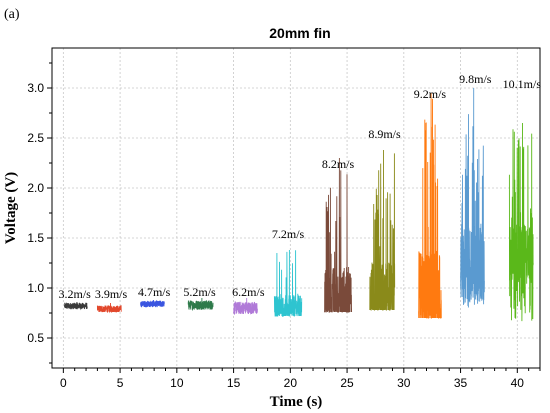  I want to click on speed-label: 5.2m/s, so click(199, 292).